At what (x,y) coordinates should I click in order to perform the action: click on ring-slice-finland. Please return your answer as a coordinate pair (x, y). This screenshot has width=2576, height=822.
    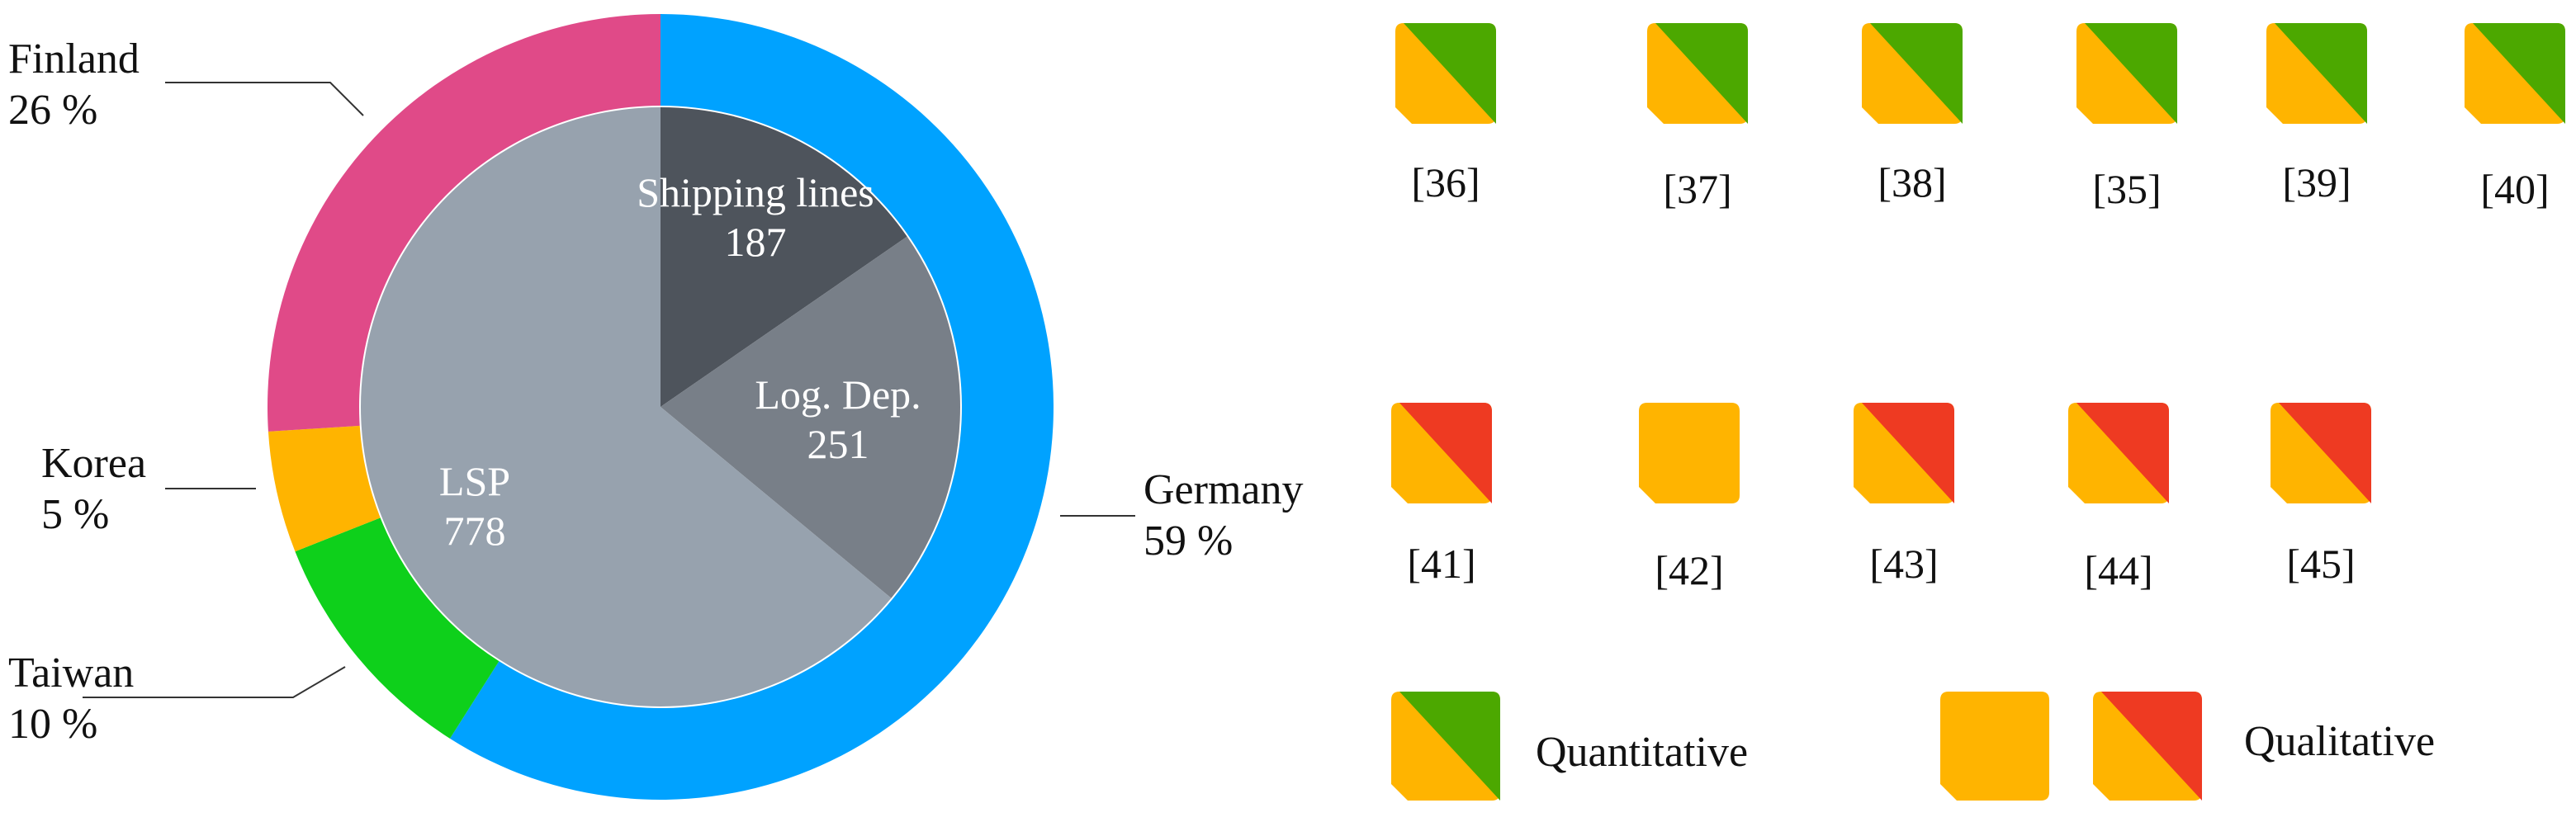
    Looking at the image, I should click on (464, 223).